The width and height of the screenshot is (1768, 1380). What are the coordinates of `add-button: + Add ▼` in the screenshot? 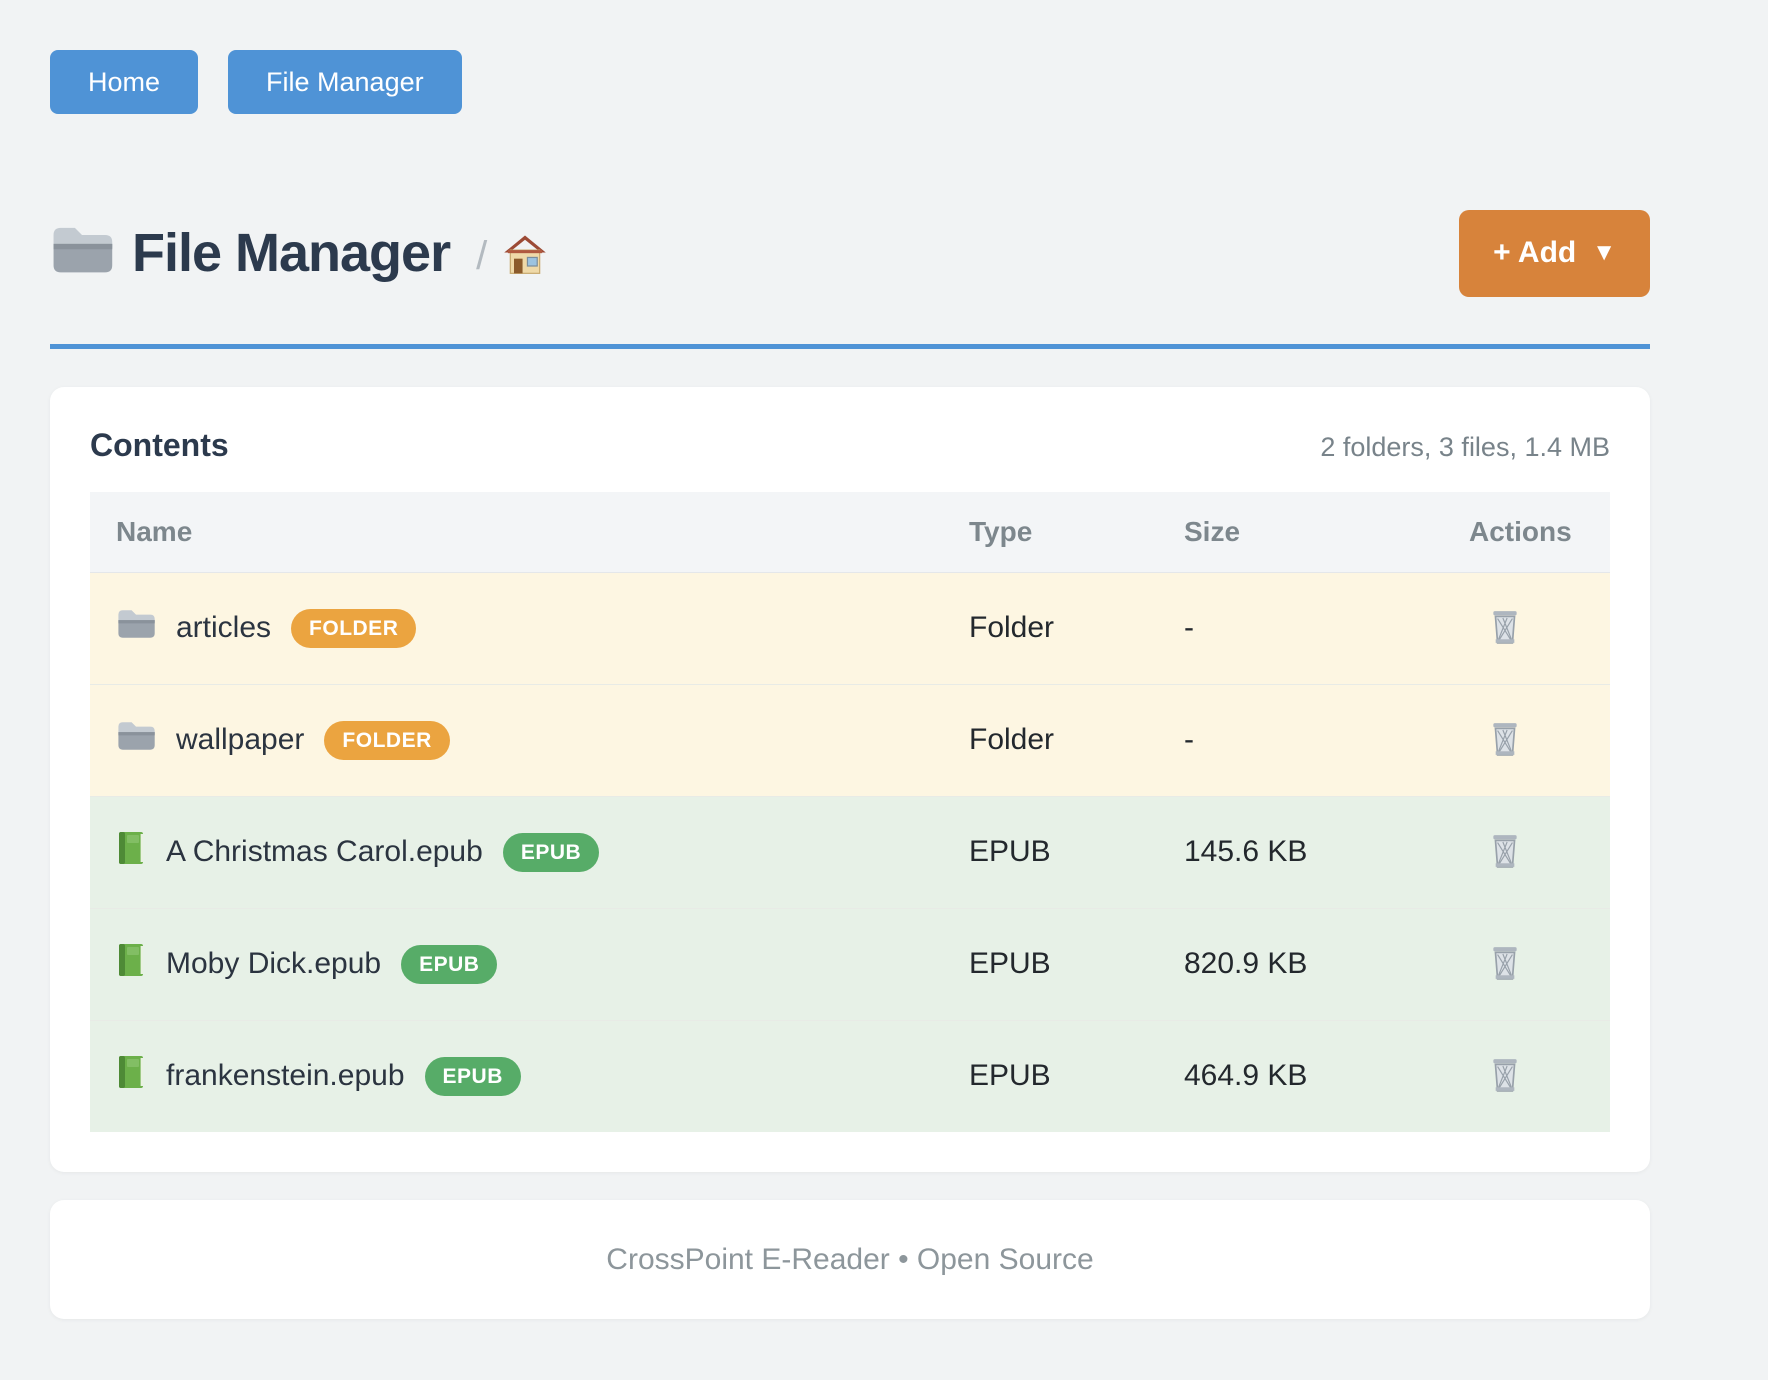 It's located at (1554, 253).